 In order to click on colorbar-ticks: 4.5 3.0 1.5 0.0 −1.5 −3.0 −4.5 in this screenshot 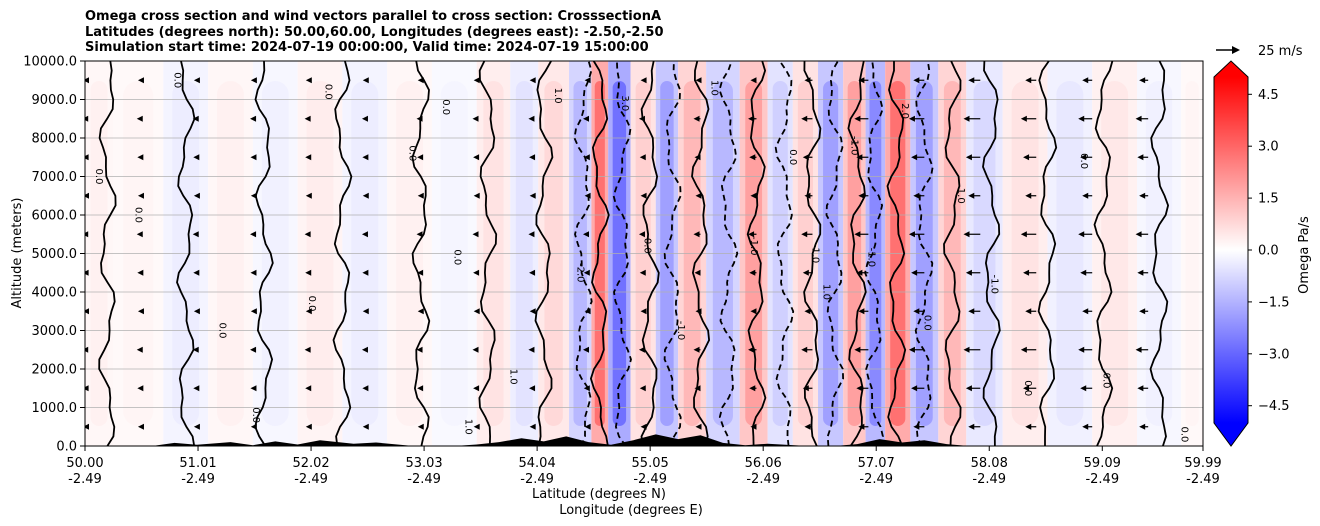, I will do `click(1269, 251)`.